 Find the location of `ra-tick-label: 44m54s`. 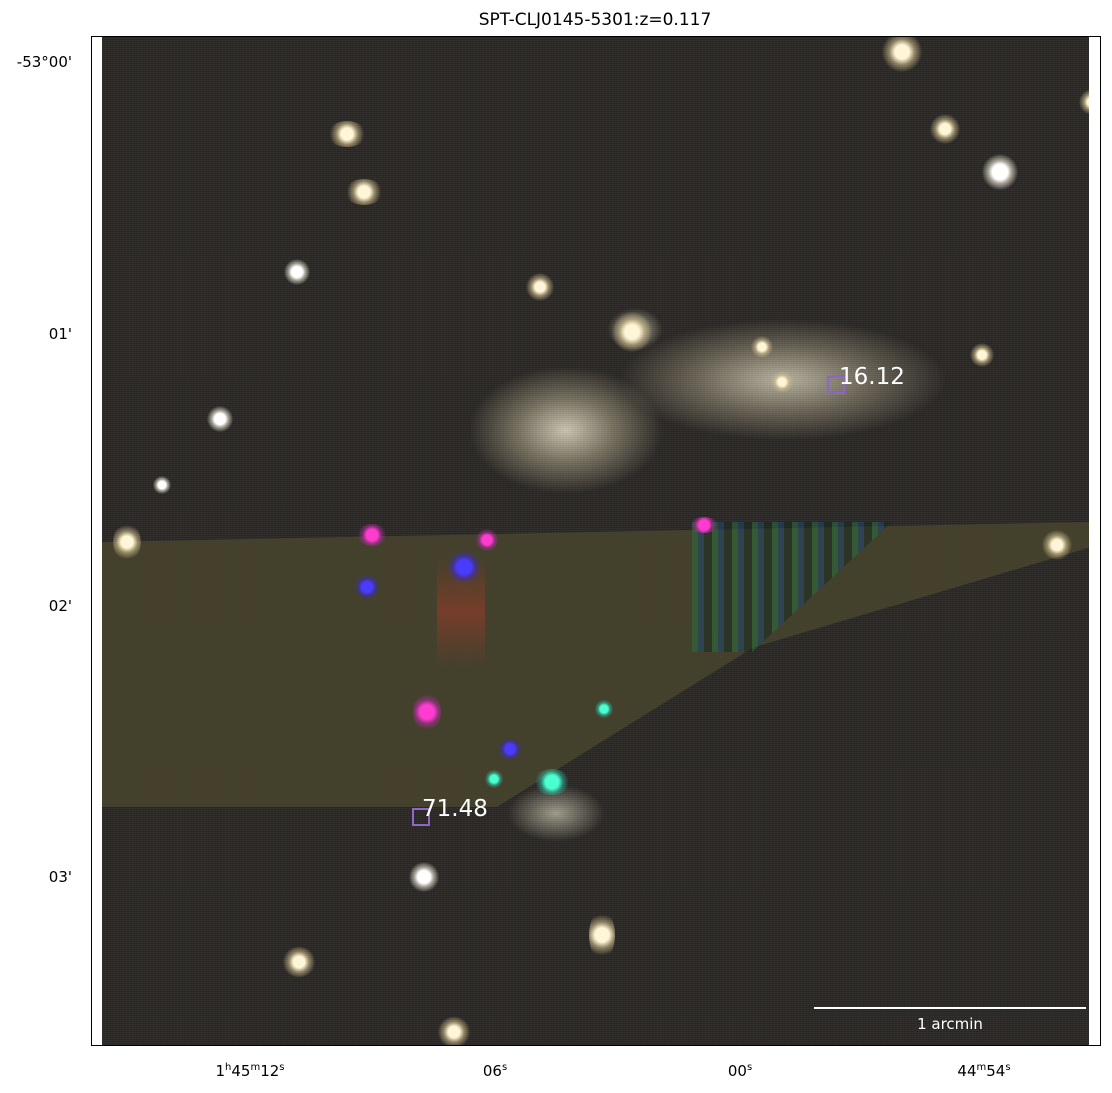

ra-tick-label: 44m54s is located at coordinates (984, 1071).